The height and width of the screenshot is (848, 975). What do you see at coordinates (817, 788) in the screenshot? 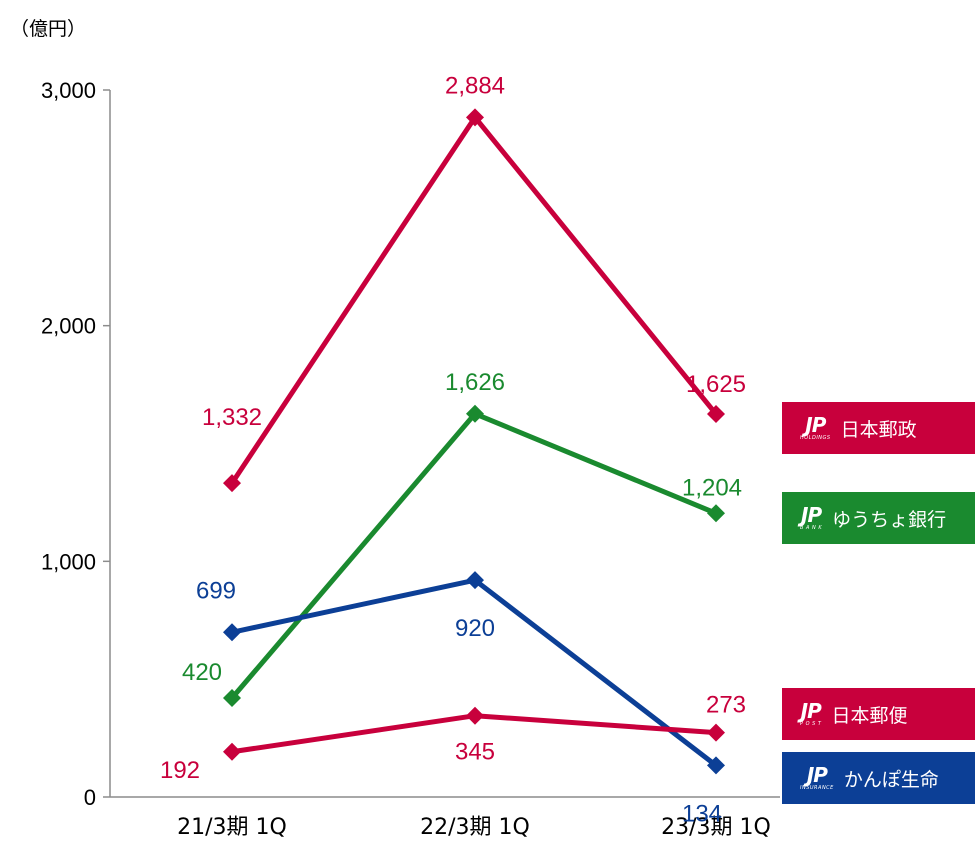
I see `logo-sub: INSURANCE` at bounding box center [817, 788].